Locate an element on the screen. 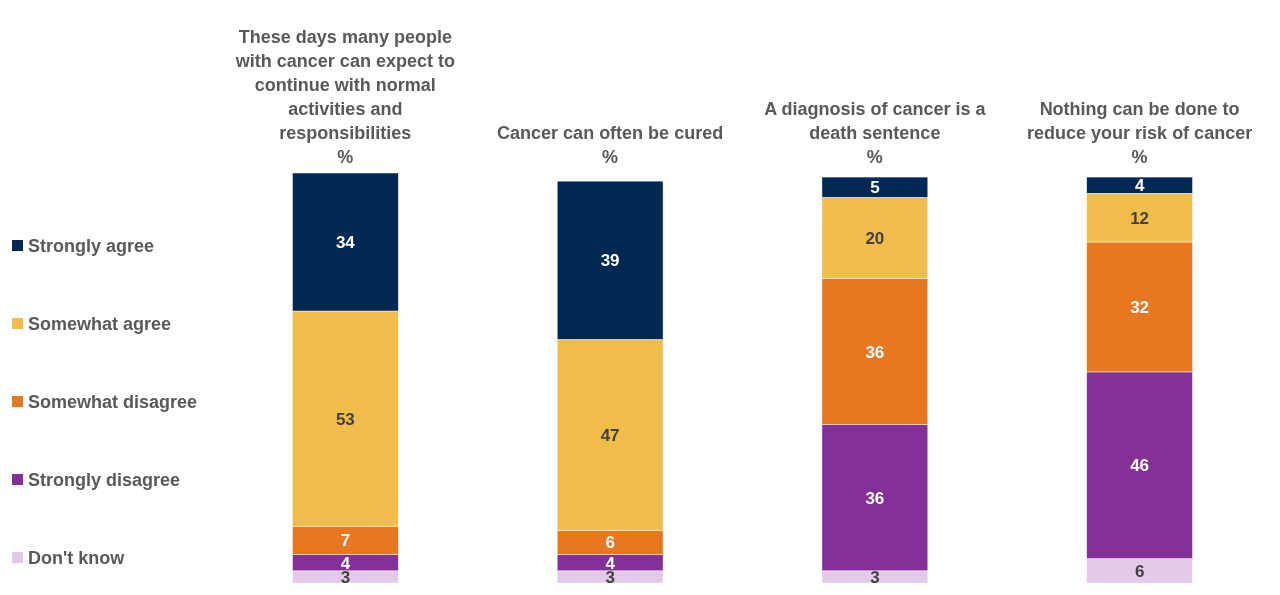 The height and width of the screenshot is (595, 1280). data-label: 20 is located at coordinates (875, 238).